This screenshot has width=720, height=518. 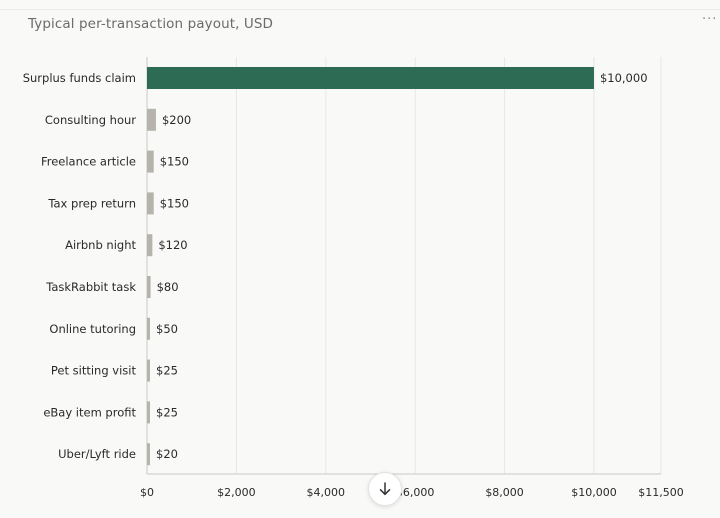 I want to click on category-label: Airbnb night, so click(x=100, y=245).